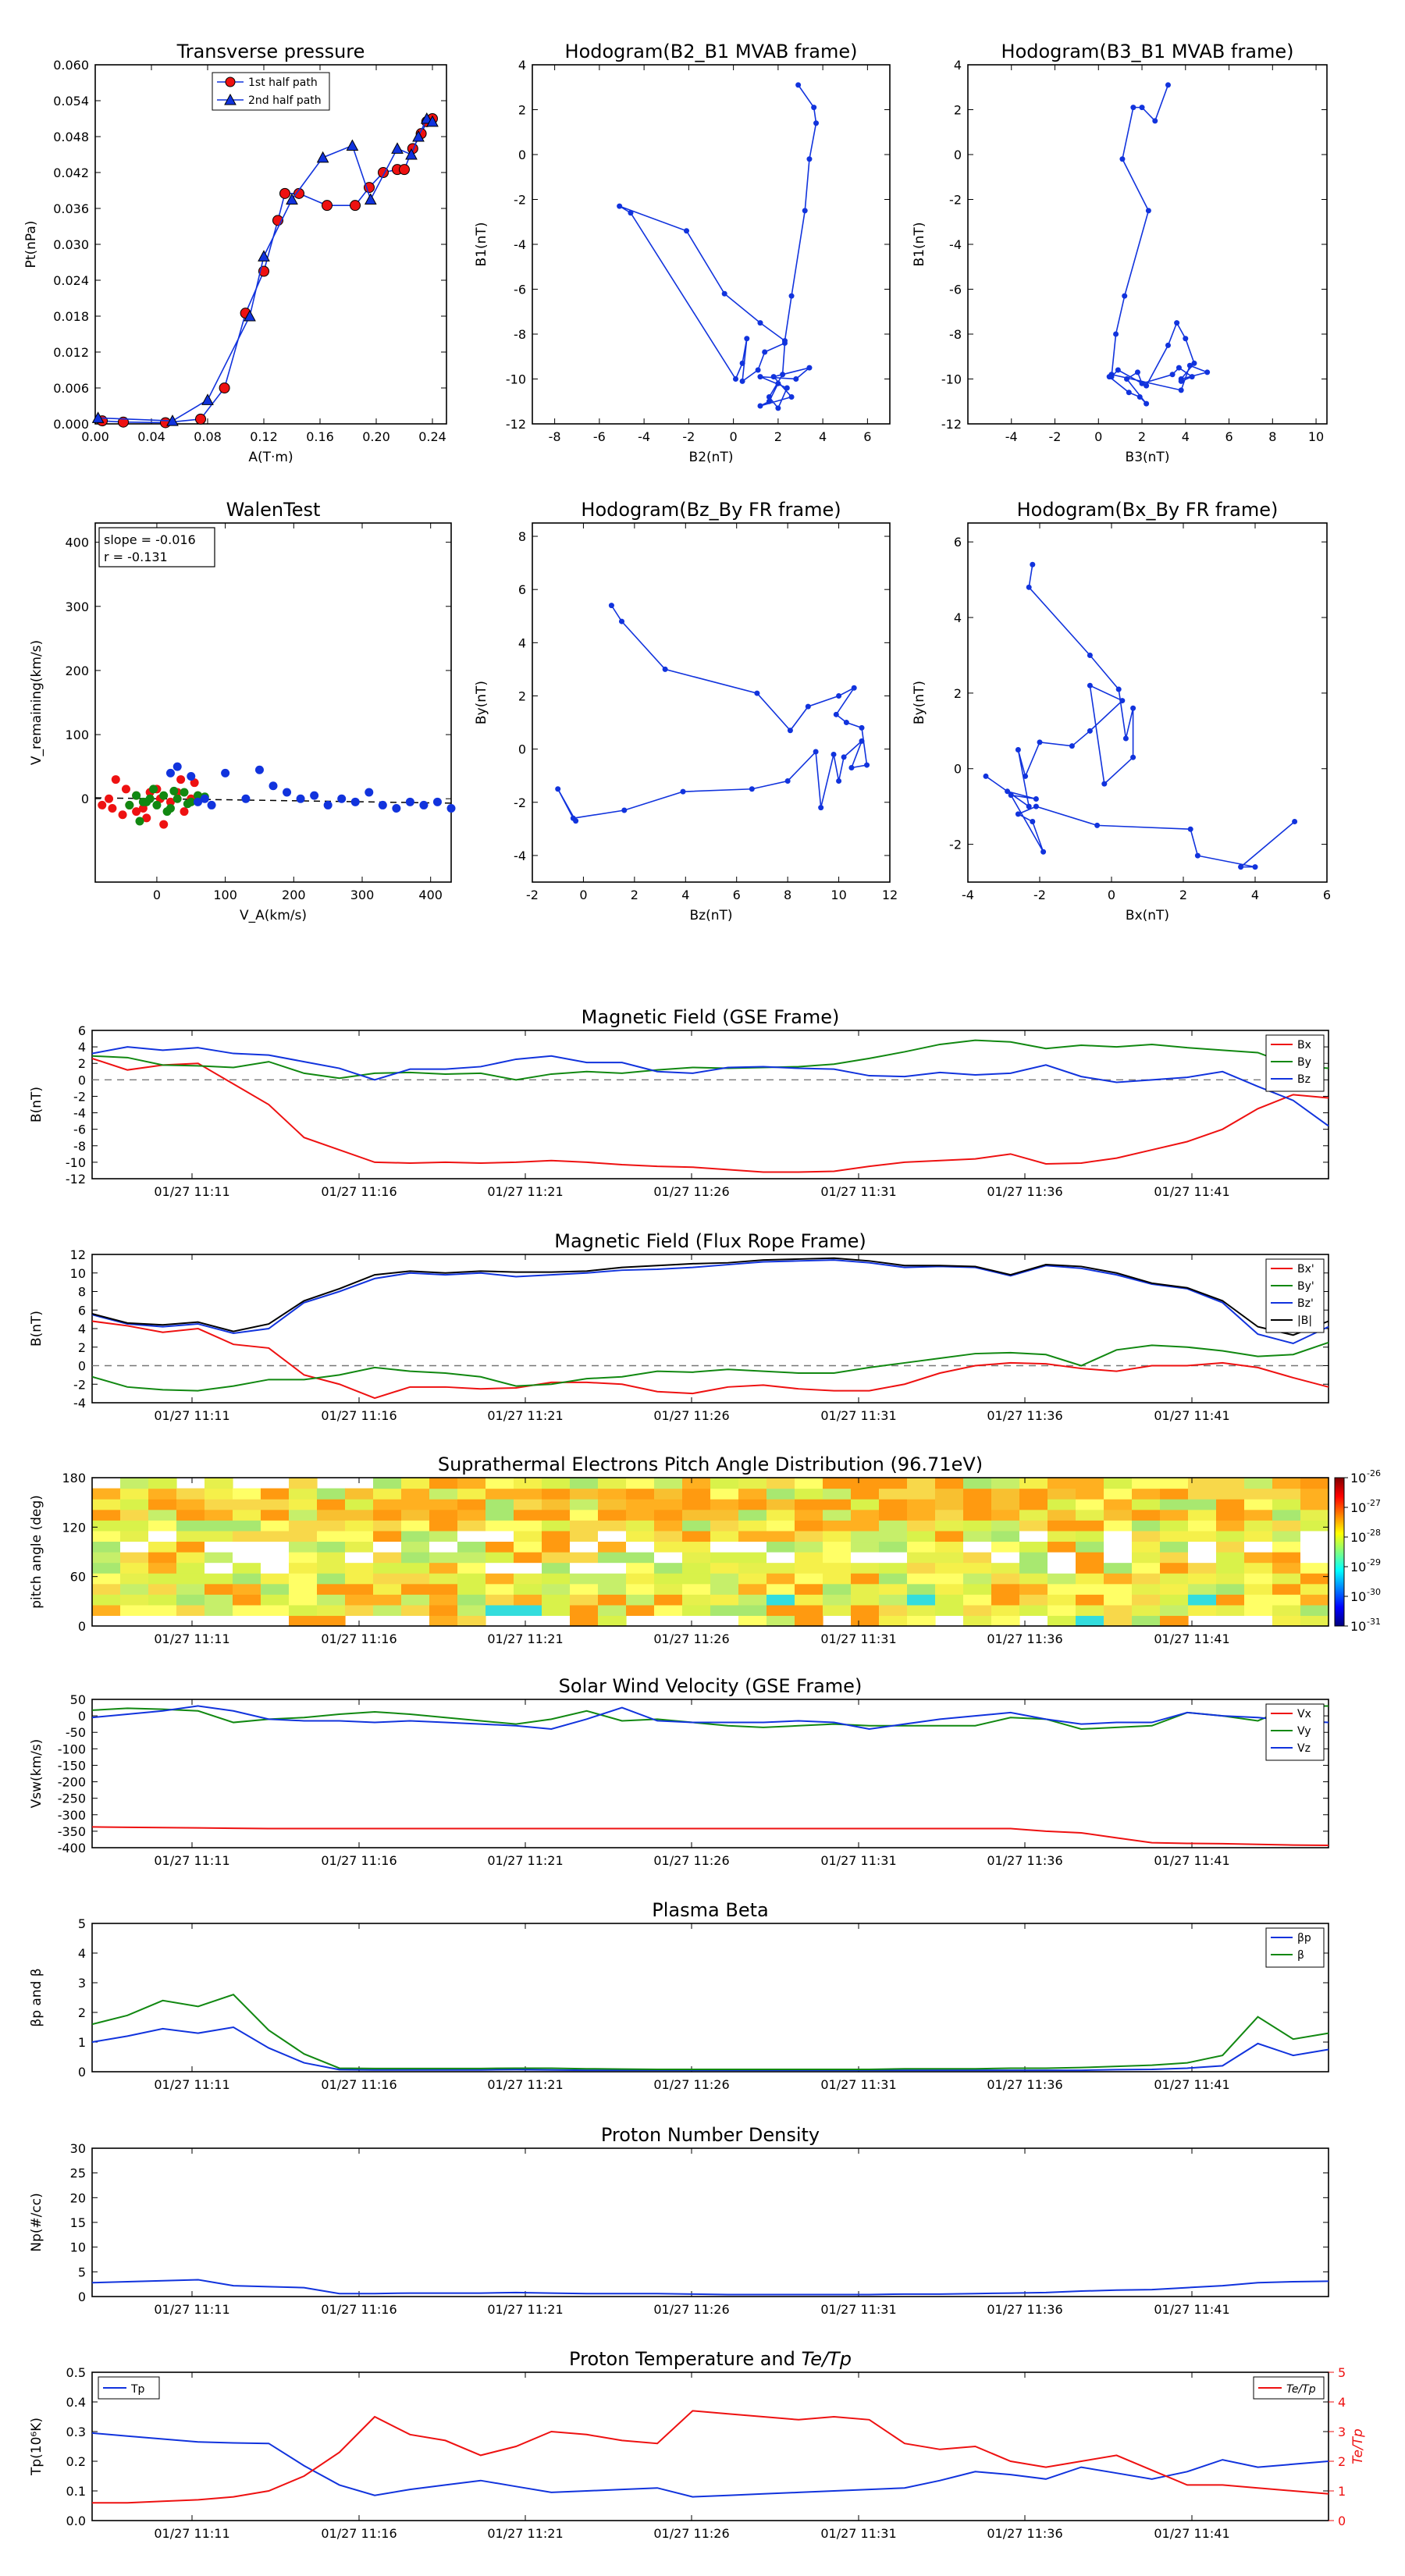 Image resolution: width=1405 pixels, height=2576 pixels. Describe the element at coordinates (191, 1415) in the screenshot. I see `time-tick-label: 01/27 11:11` at that location.